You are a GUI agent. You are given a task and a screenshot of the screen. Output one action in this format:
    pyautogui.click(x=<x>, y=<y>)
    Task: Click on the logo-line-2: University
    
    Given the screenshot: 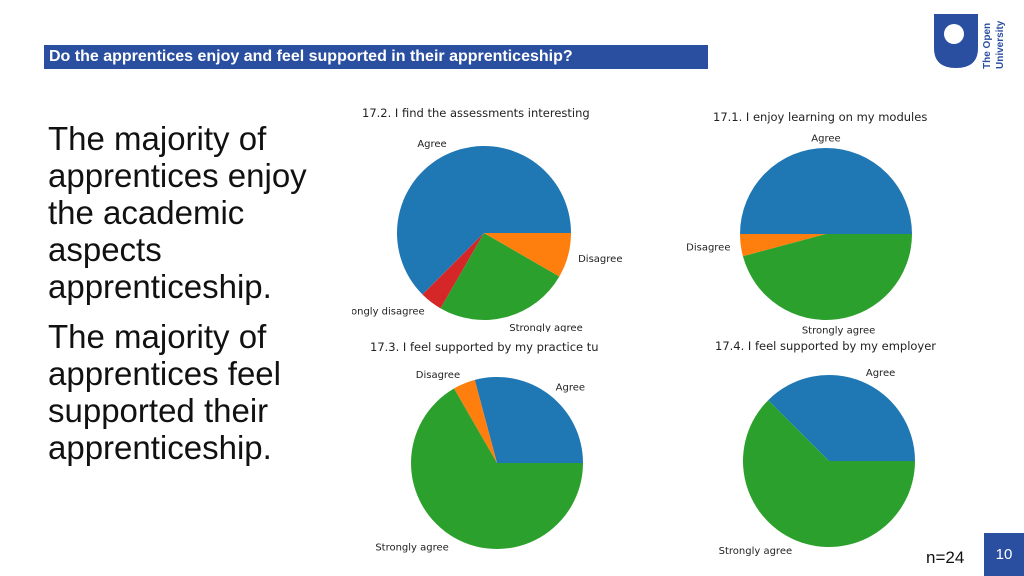 What is the action you would take?
    pyautogui.click(x=1000, y=44)
    